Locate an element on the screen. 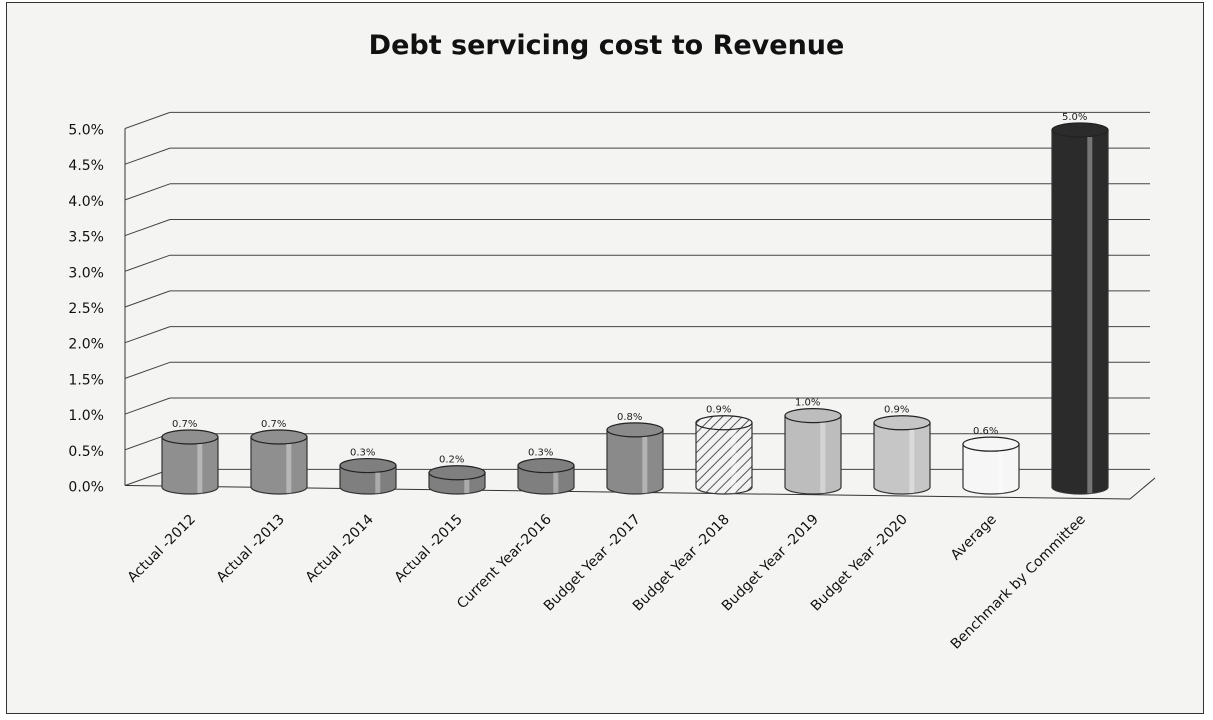  y-tick-label: 0.5% is located at coordinates (86, 452).